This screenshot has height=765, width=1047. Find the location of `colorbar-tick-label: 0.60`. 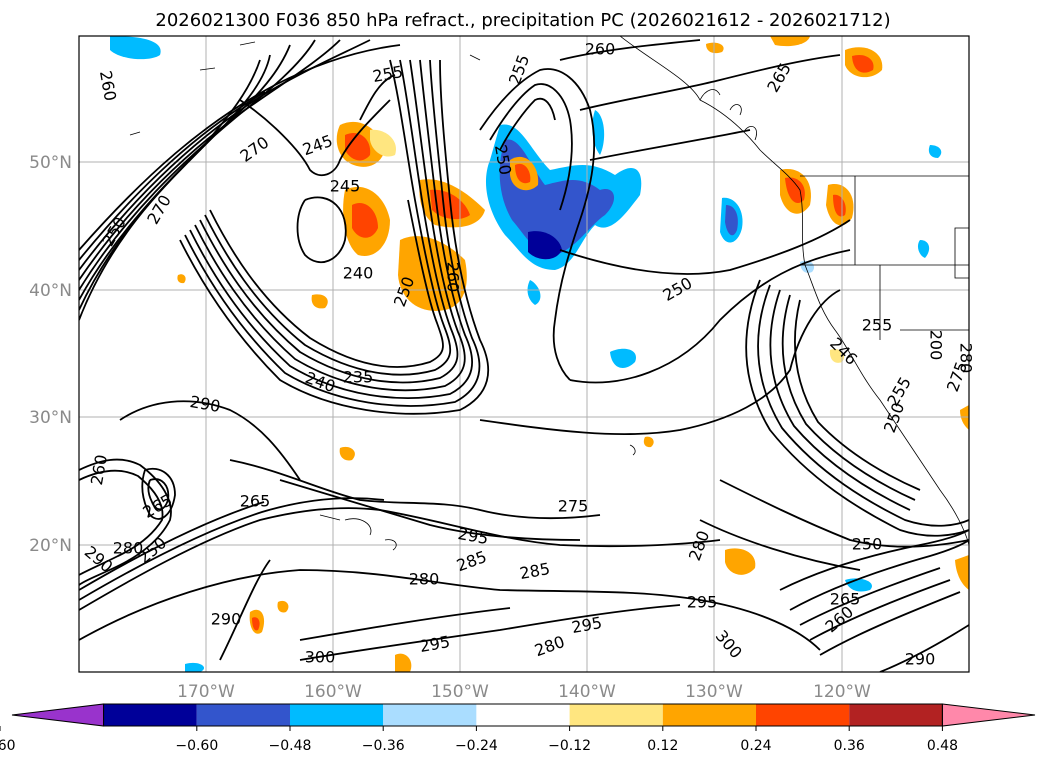

colorbar-tick-label: 0.60 is located at coordinates (8, 746).